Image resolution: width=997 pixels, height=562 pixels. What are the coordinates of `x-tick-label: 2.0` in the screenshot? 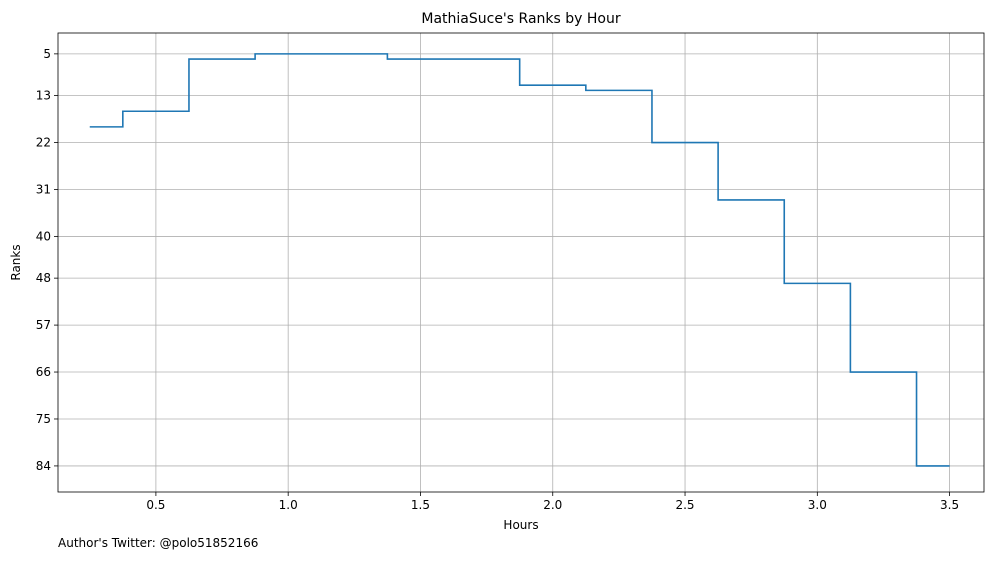 It's located at (552, 505).